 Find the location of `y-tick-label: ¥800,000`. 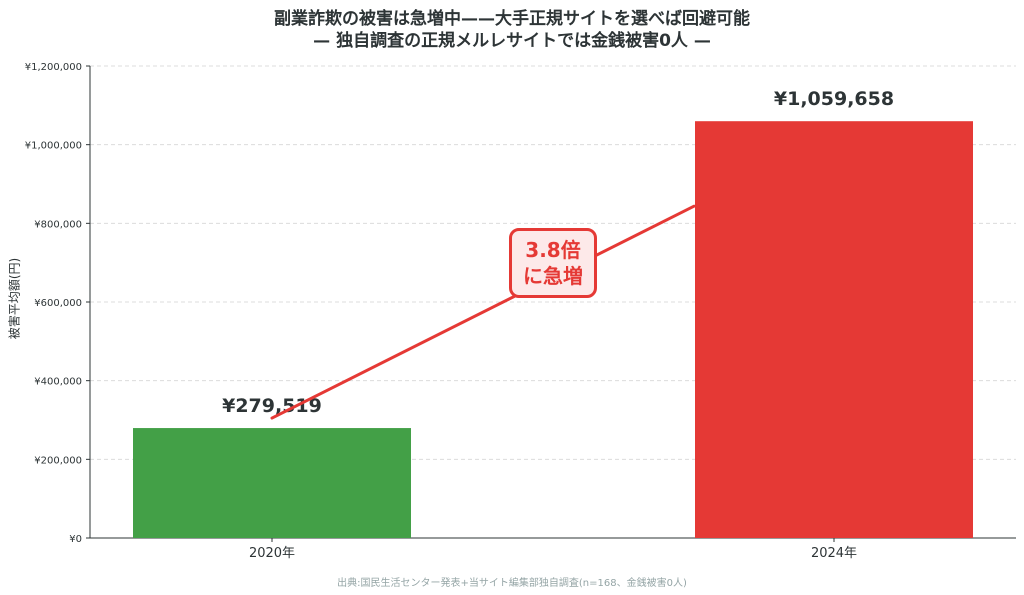

y-tick-label: ¥800,000 is located at coordinates (58, 224).